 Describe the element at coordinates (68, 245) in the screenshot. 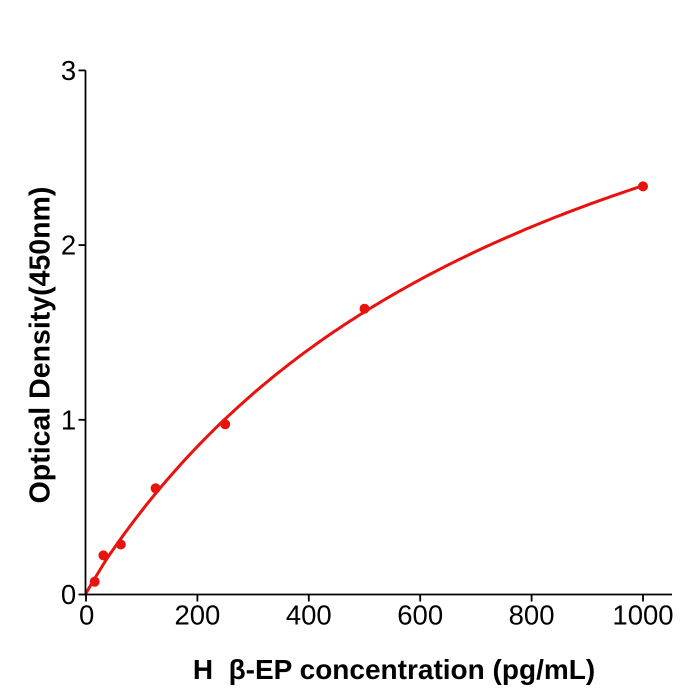

I see `svg-text: 2` at that location.